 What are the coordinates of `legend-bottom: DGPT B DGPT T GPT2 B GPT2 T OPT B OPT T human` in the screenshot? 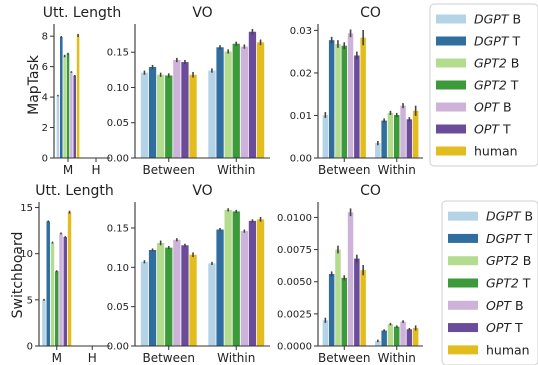 It's located at (489, 282).